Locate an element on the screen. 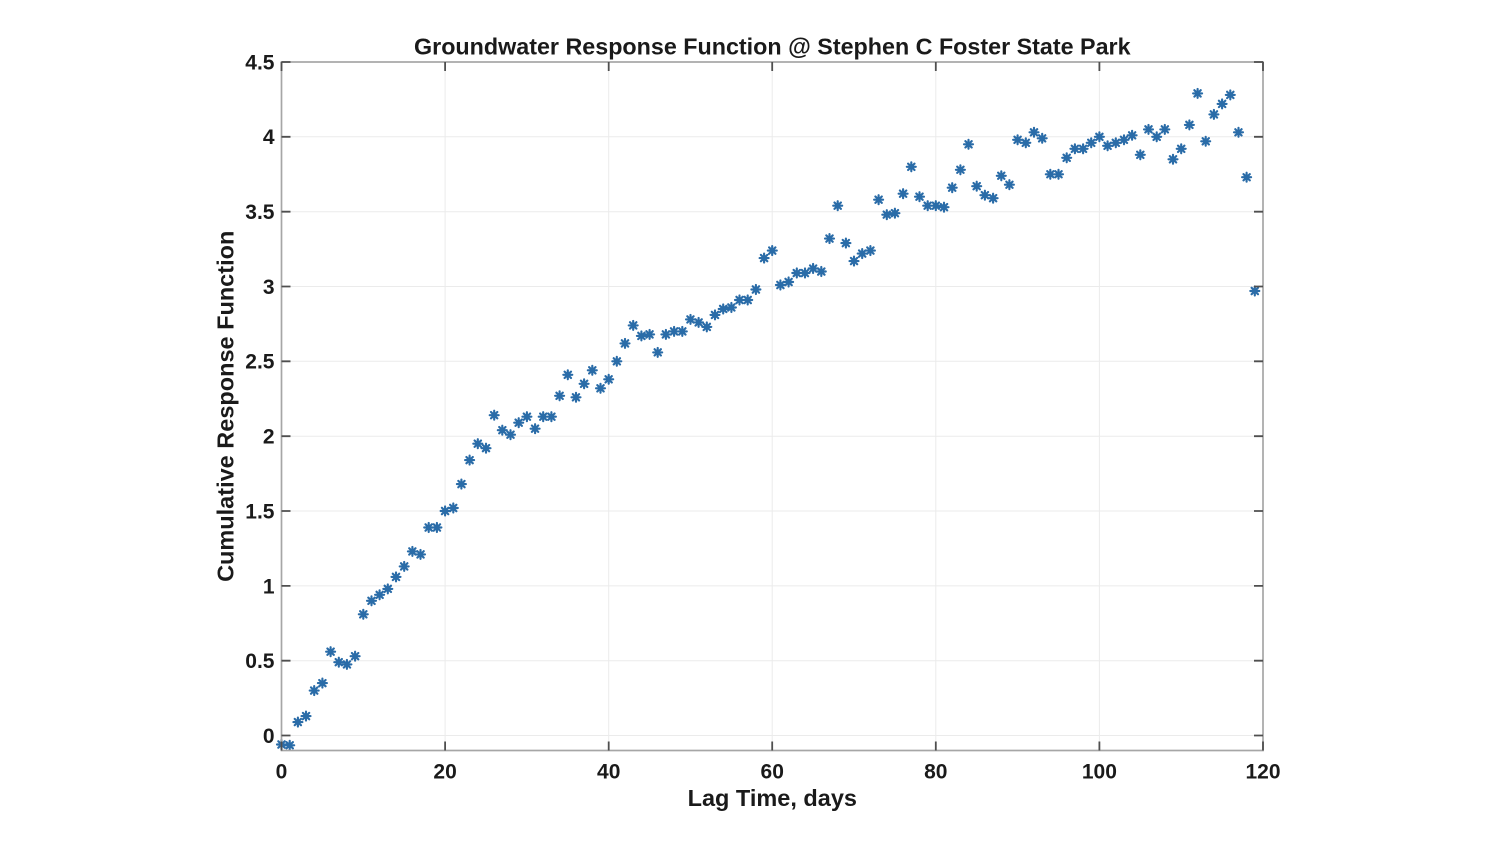  svg-text: 1 is located at coordinates (269, 586).